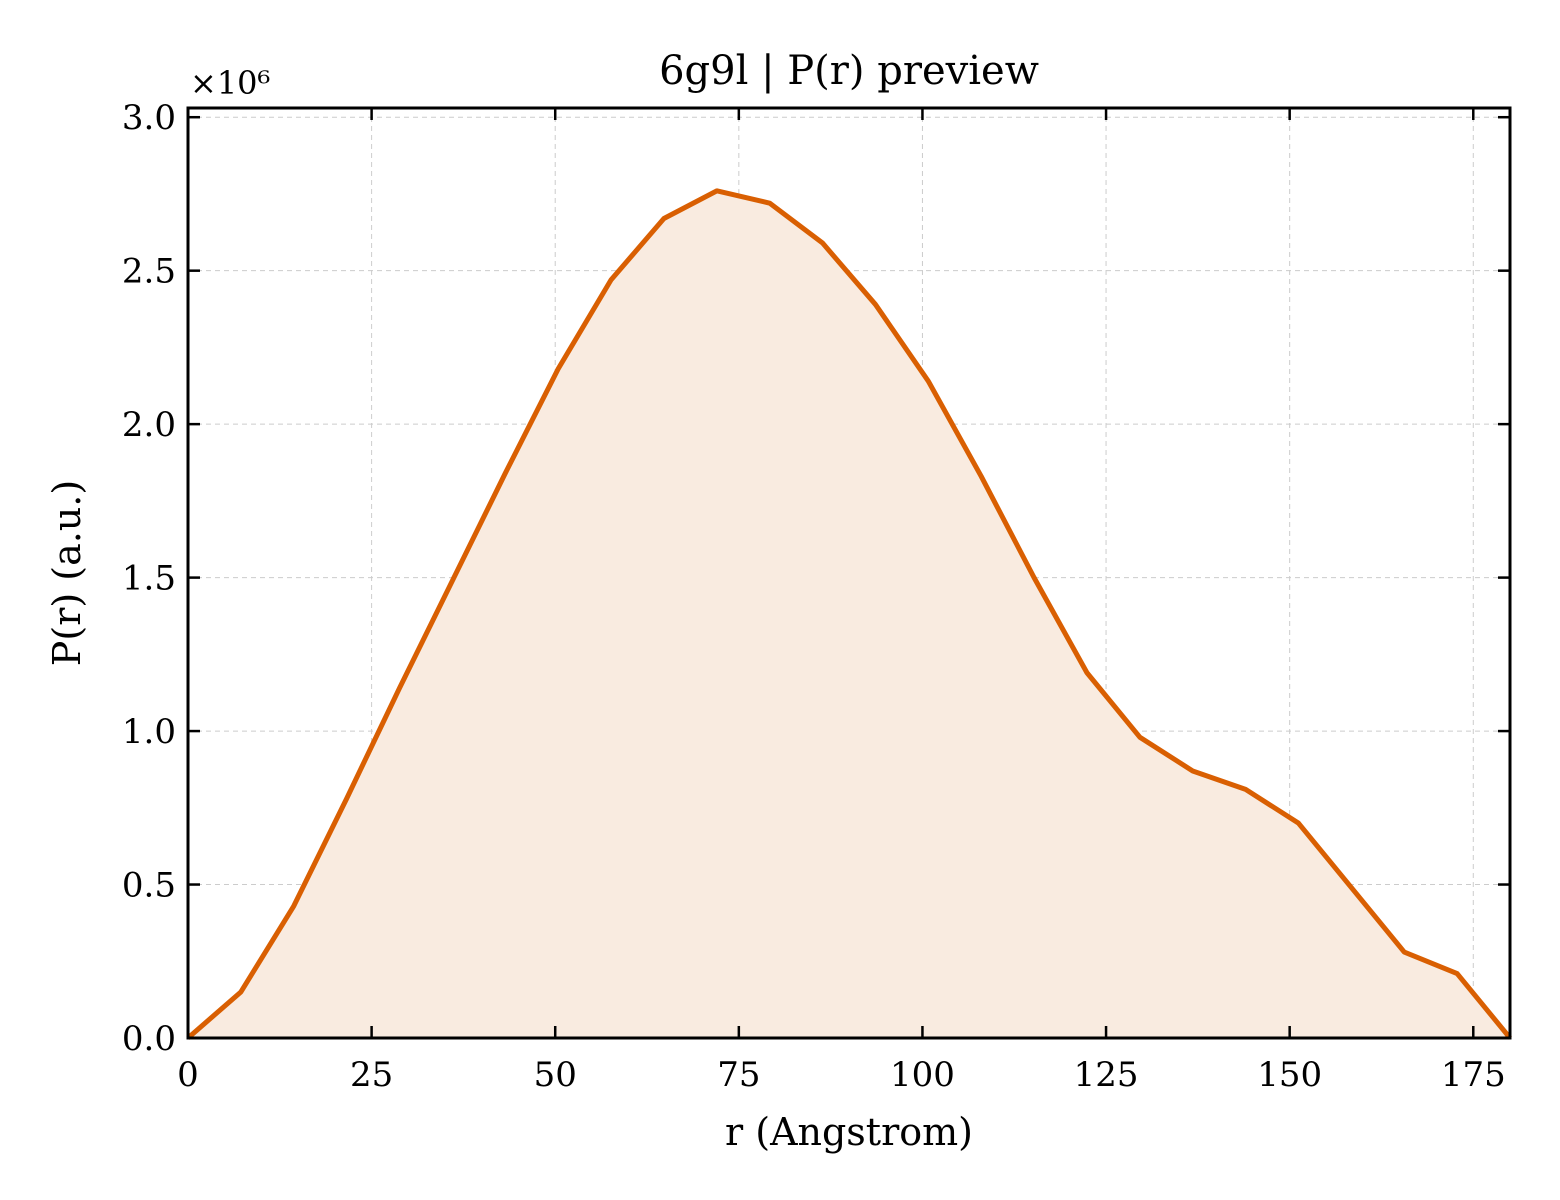 The height and width of the screenshot is (1200, 1560). I want to click on chart-title: 6g9l | P(r) preview, so click(849, 71).